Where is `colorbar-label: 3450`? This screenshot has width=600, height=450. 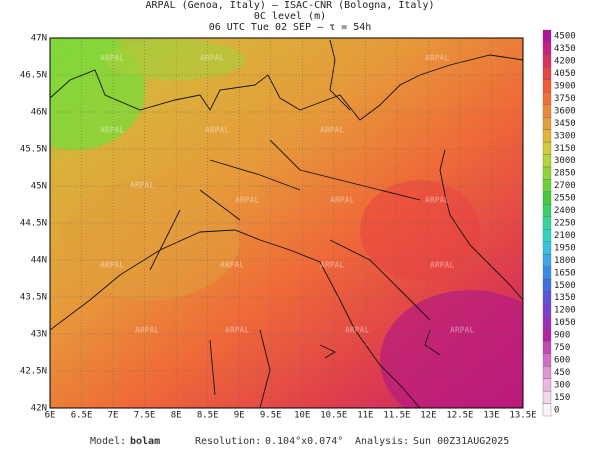
colorbar-label: 3450 is located at coordinates (565, 124).